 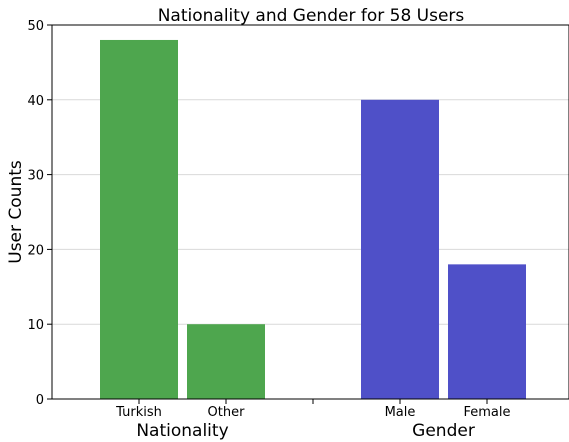 I want to click on y-axis-label: User Counts, so click(x=16, y=212).